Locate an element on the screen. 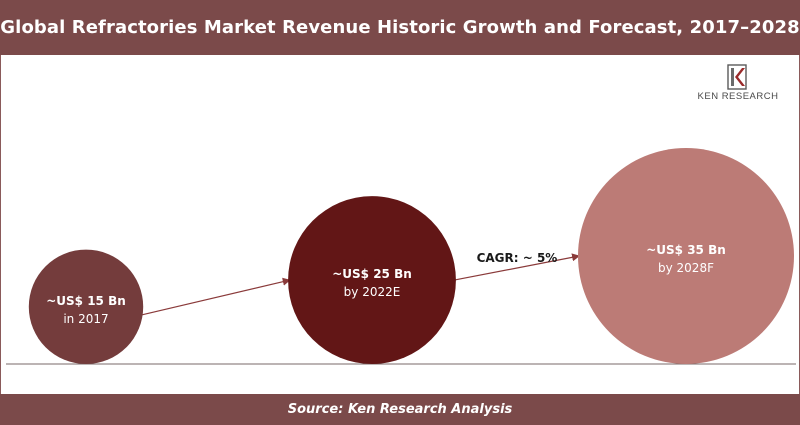 Image resolution: width=800 pixels, height=425 pixels. bubble-2022 is located at coordinates (372, 280).